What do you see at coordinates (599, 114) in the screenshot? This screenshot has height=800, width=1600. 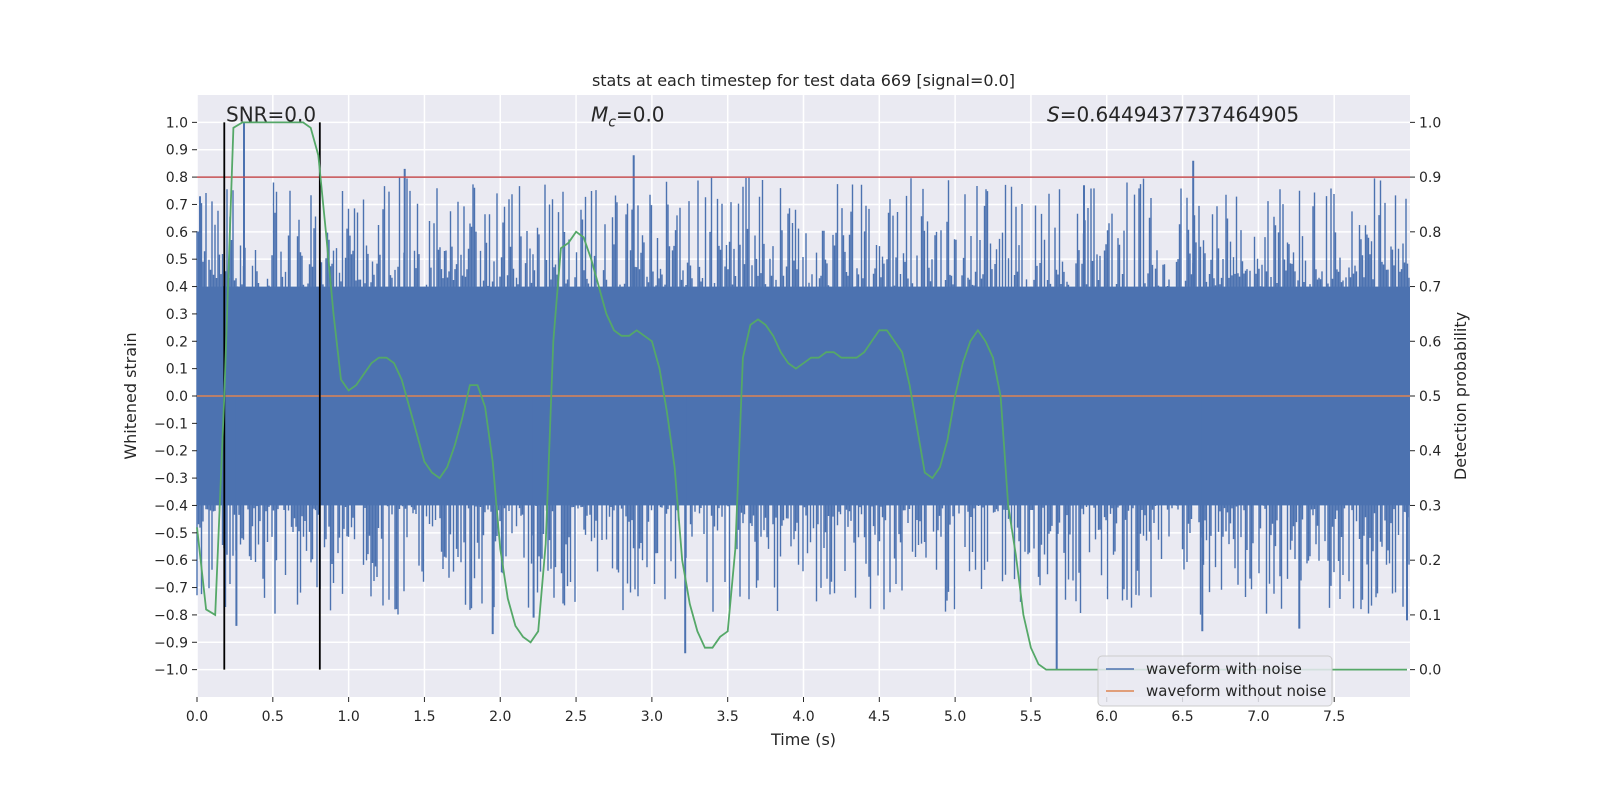 I see `mc-symbol: M` at bounding box center [599, 114].